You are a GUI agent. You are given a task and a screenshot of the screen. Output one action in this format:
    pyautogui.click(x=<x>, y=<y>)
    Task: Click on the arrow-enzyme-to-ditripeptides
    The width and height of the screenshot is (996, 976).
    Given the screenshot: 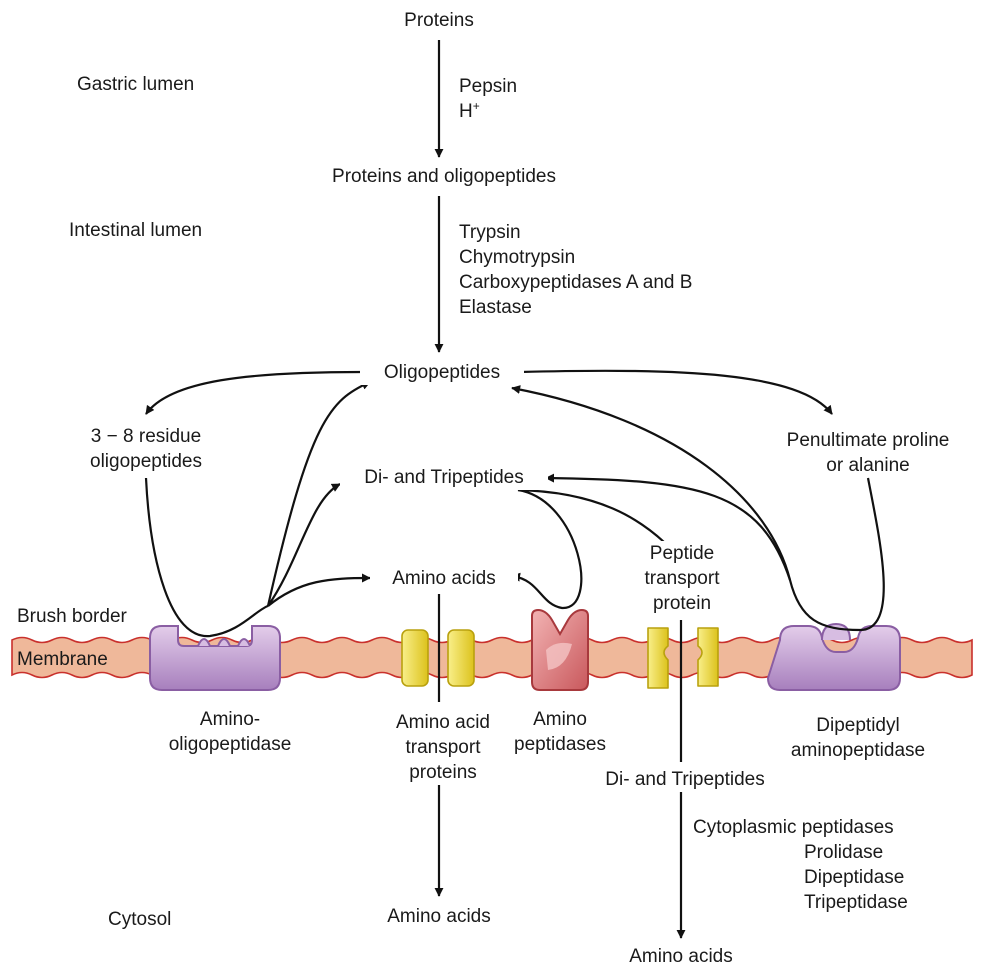 What is the action you would take?
    pyautogui.click(x=304, y=545)
    